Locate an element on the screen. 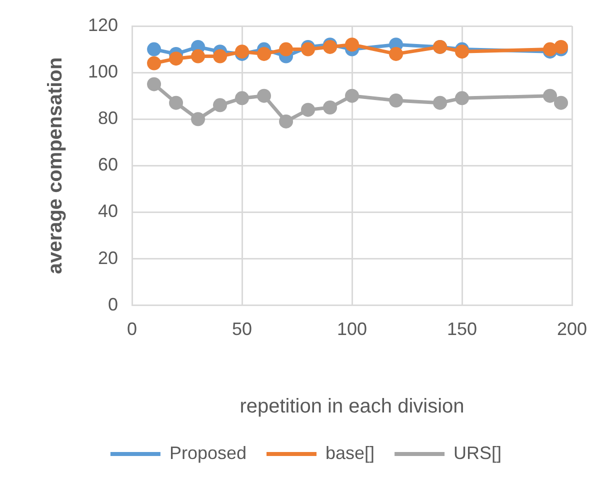  x-tick-label: 100 is located at coordinates (352, 329).